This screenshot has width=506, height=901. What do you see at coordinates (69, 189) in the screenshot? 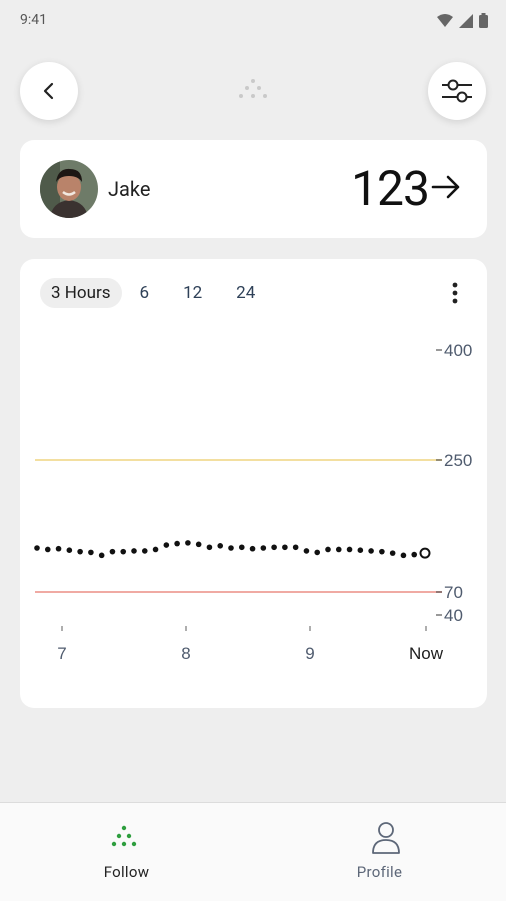
I see `avatar` at bounding box center [69, 189].